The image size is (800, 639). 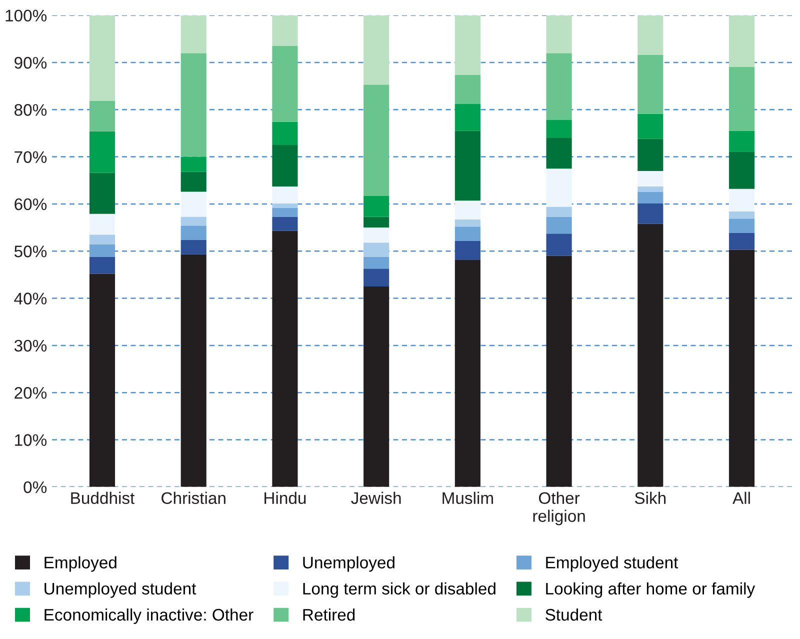 What do you see at coordinates (559, 509) in the screenshot?
I see `x-tick-label: Other religion` at bounding box center [559, 509].